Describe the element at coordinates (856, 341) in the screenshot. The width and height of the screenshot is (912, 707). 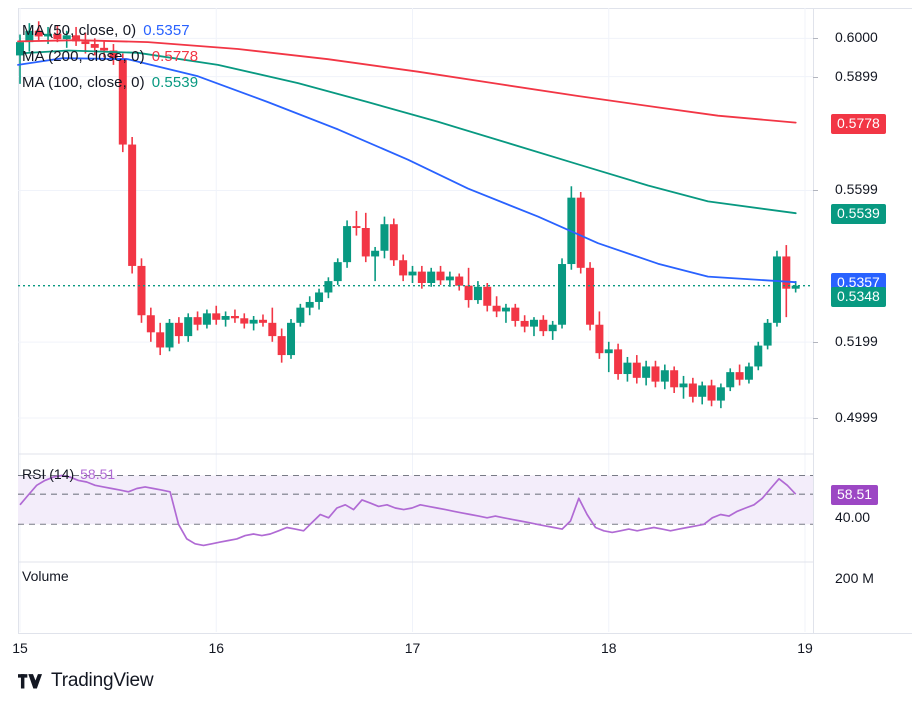
I see `price-axis-label-3: 0.5199` at that location.